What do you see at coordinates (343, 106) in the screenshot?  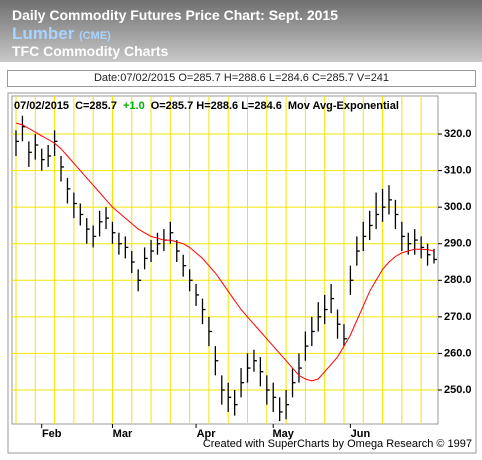 I see `info-item: Mov Avg-Exponential` at bounding box center [343, 106].